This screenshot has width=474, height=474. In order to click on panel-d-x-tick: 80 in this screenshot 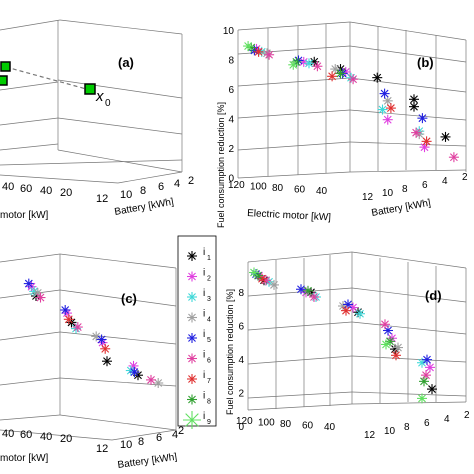, I will do `click(286, 424)`.